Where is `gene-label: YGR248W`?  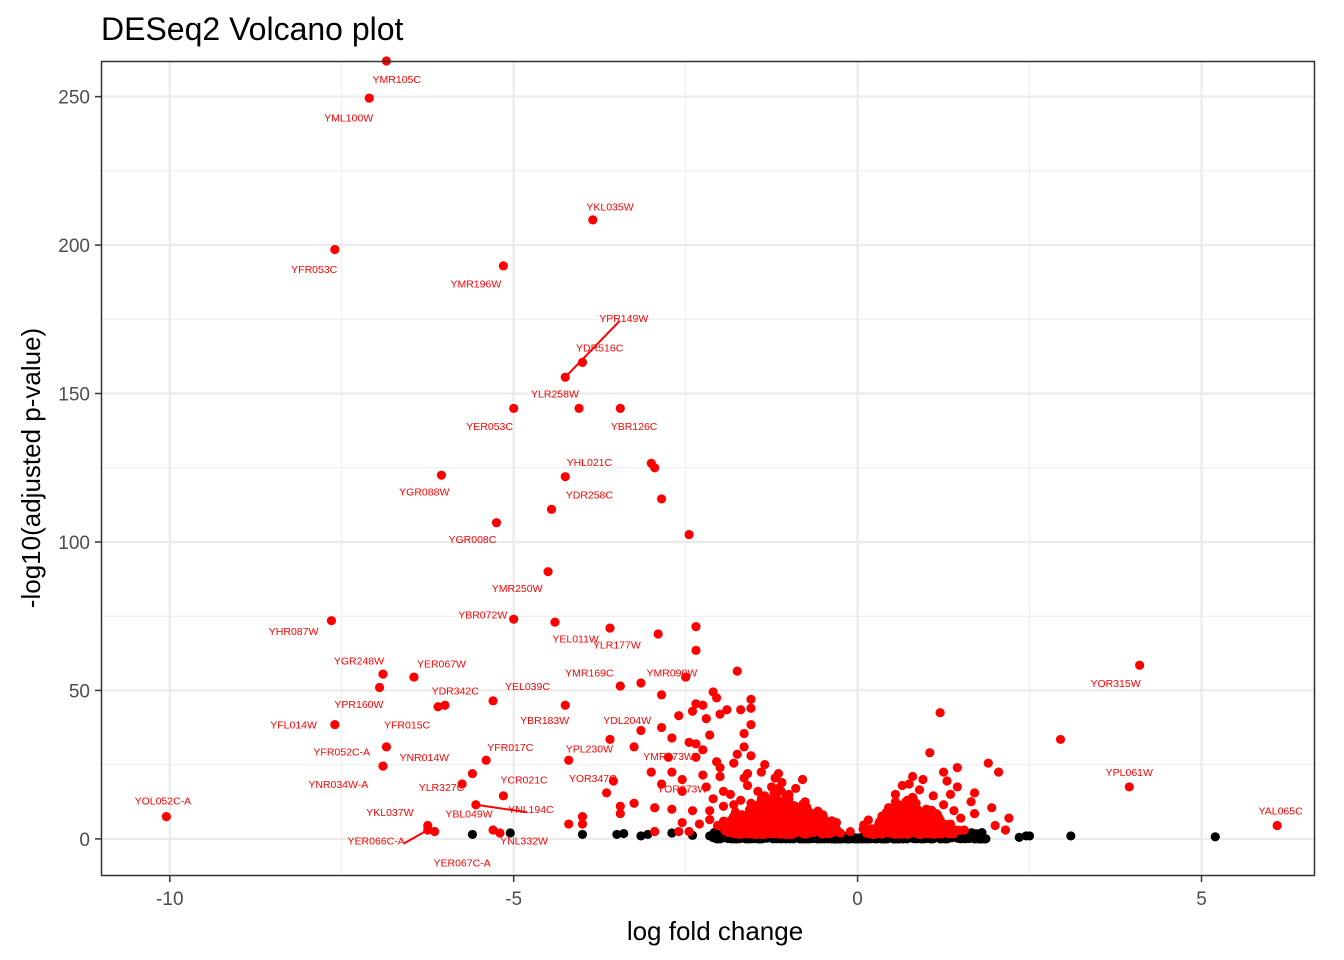 gene-label: YGR248W is located at coordinates (359, 662).